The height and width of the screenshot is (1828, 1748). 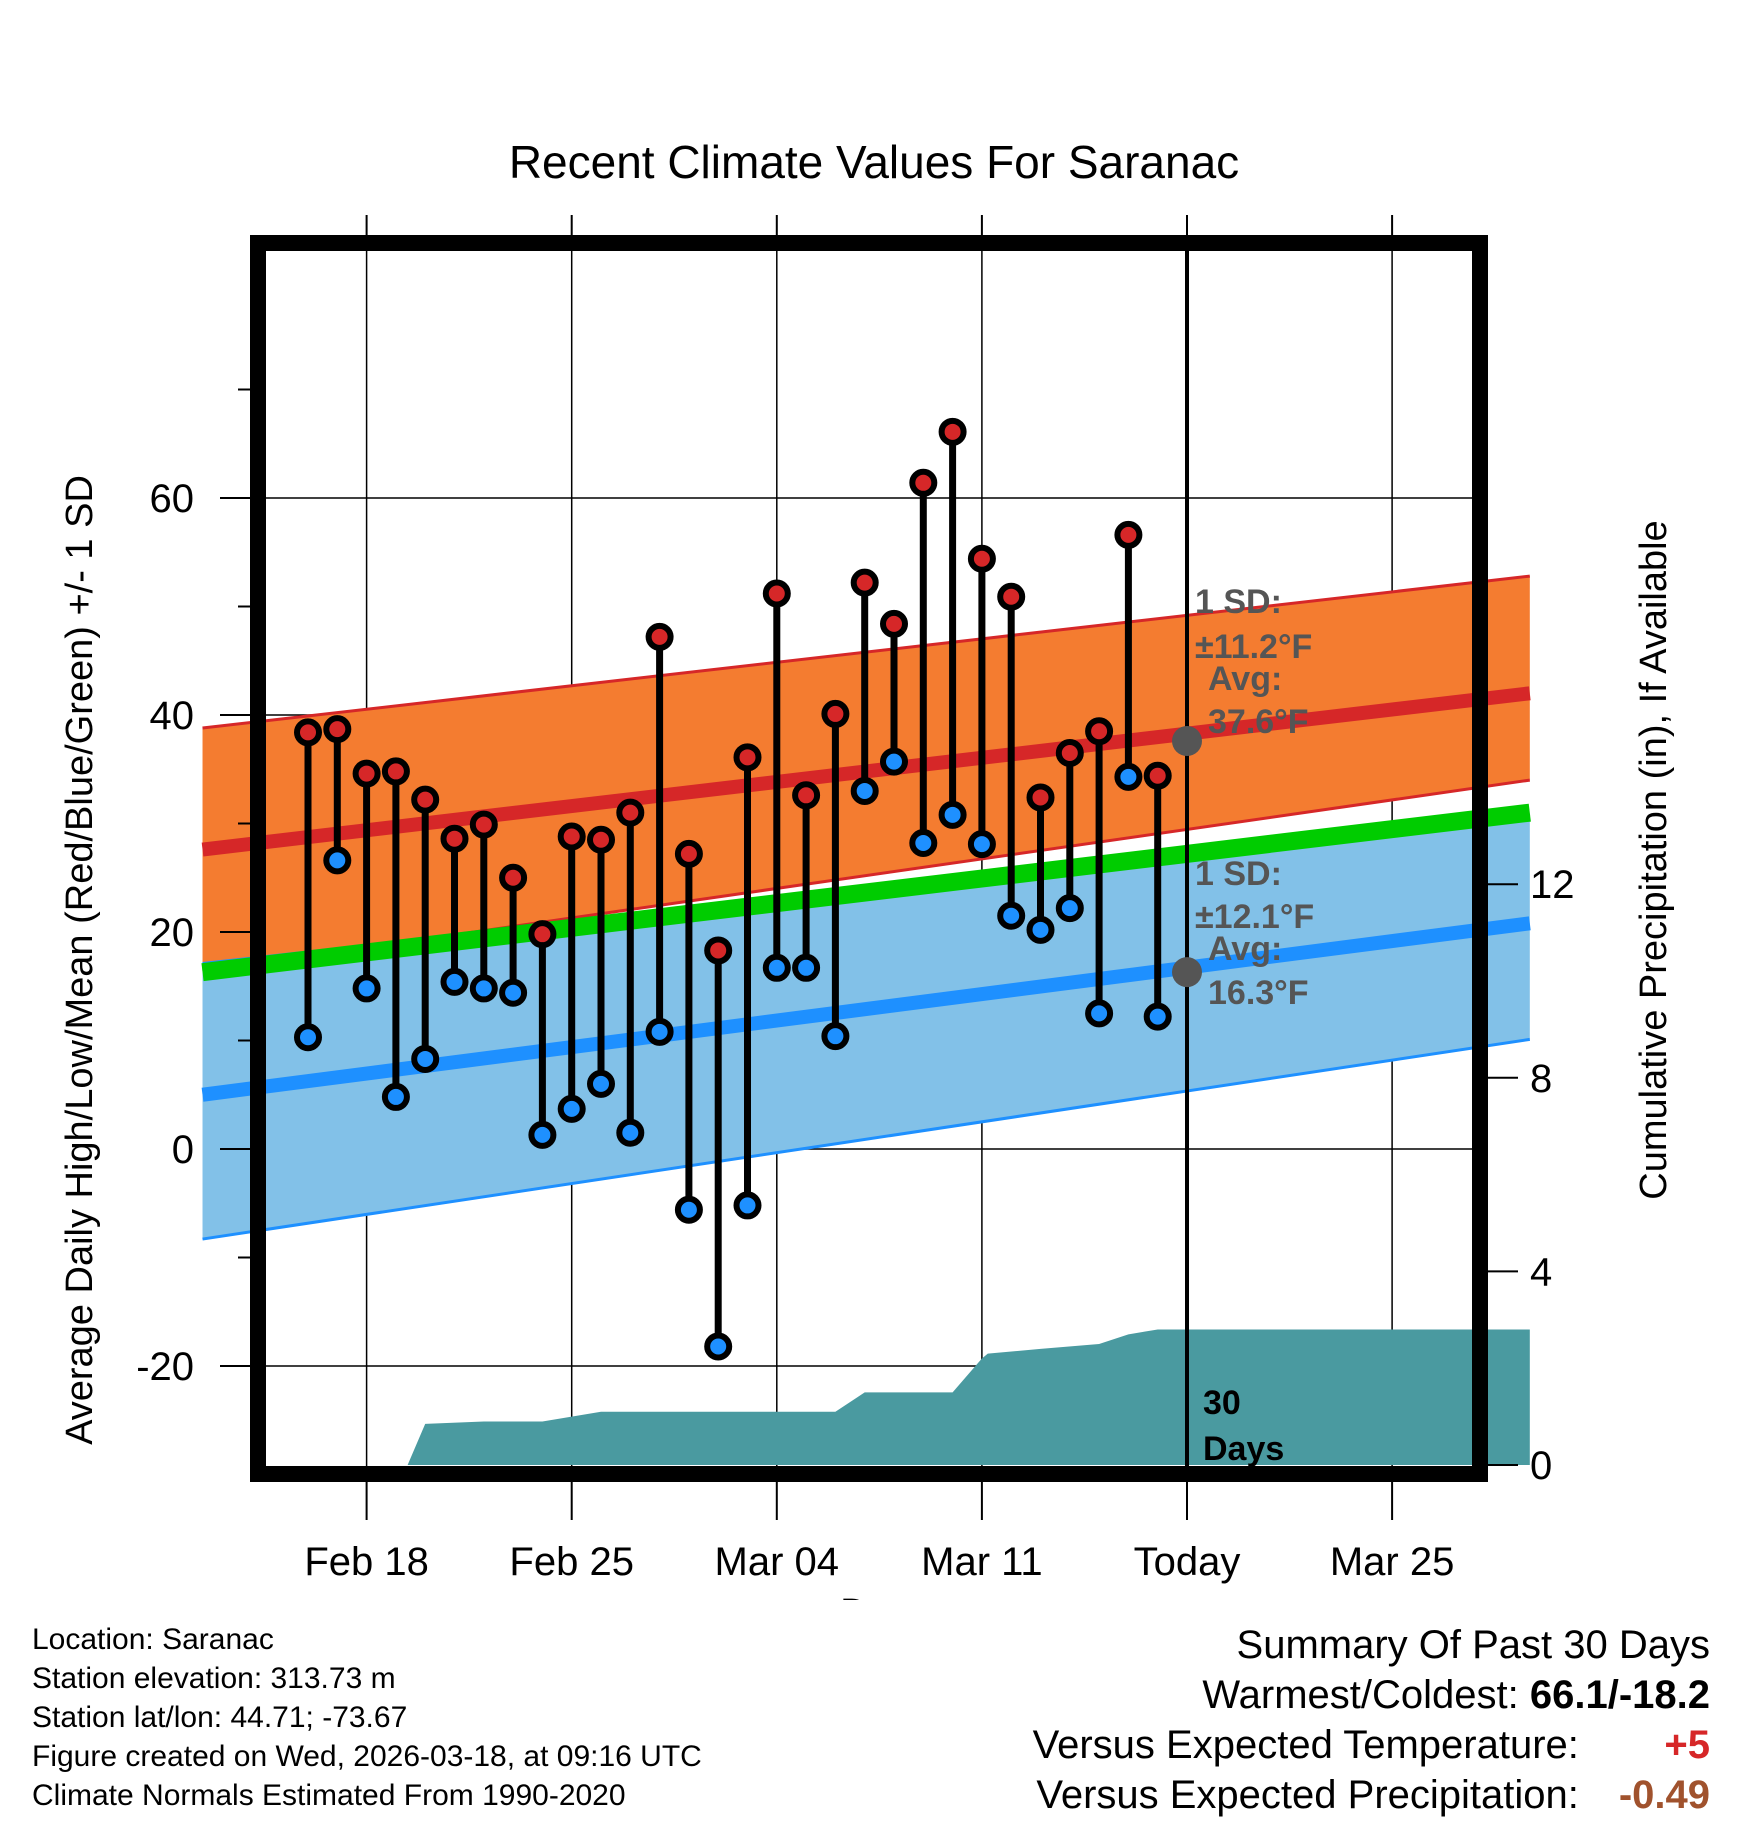 What do you see at coordinates (1541, 1079) in the screenshot?
I see `y2-tick-label: 8` at bounding box center [1541, 1079].